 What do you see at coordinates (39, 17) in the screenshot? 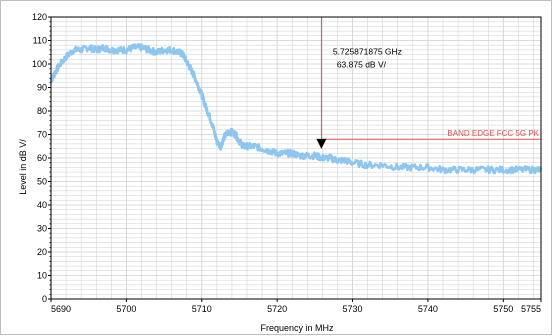
I see `y-tick-label: 120` at bounding box center [39, 17].